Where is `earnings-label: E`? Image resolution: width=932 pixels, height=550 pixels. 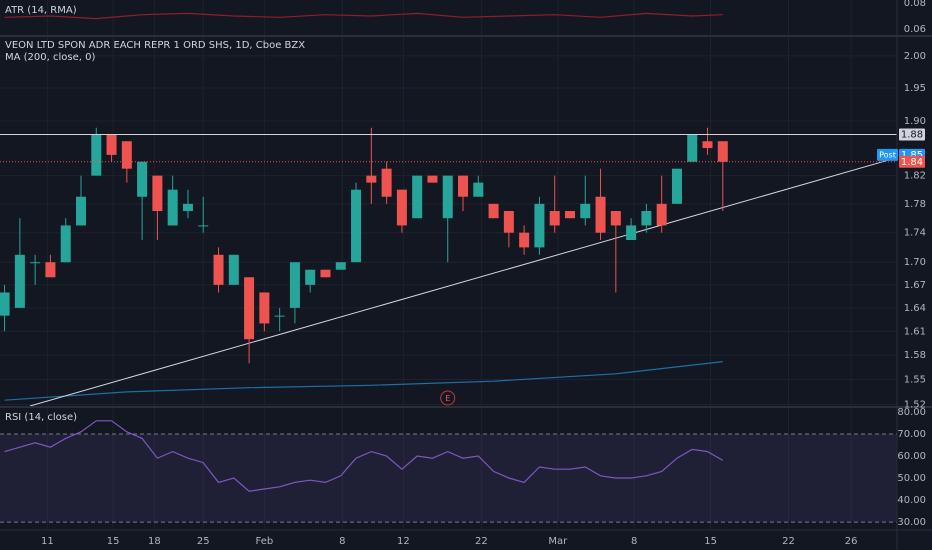 earnings-label: E is located at coordinates (447, 398).